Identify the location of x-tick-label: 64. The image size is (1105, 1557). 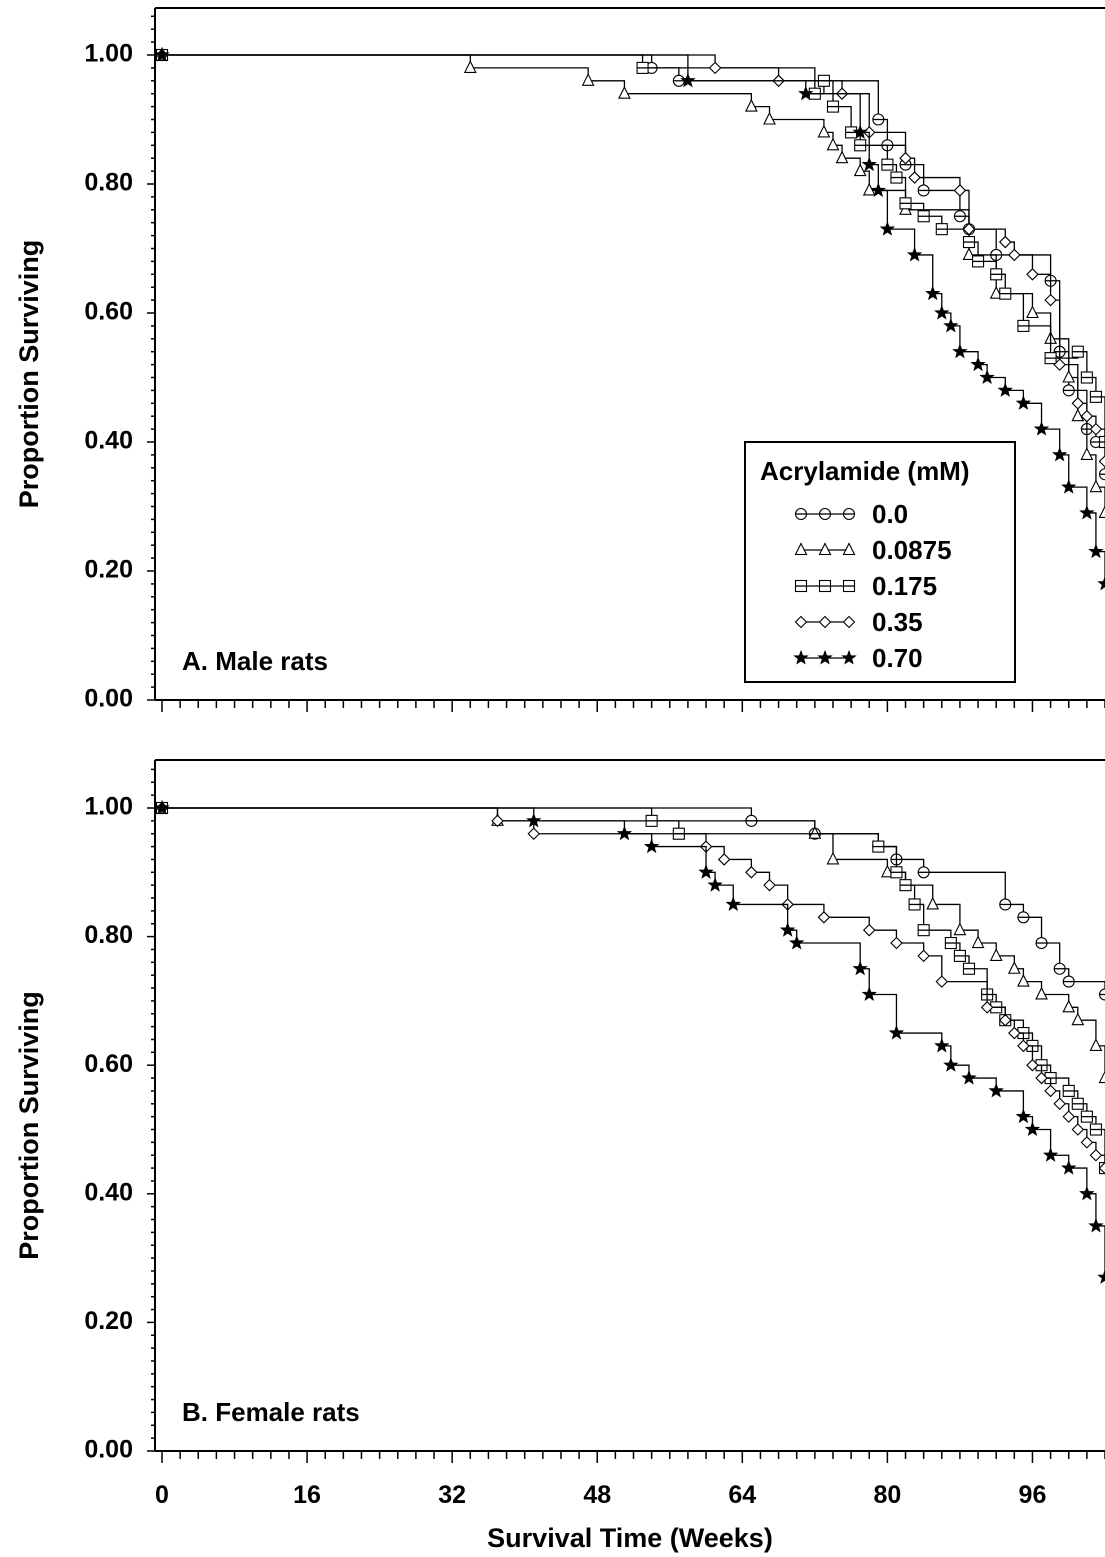
(742, 1495).